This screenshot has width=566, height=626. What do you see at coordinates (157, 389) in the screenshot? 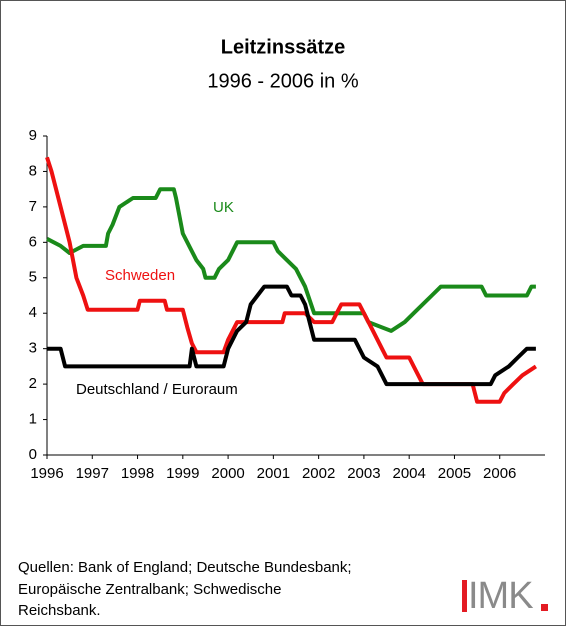
I see `series-label: Deutschland / Euroraum` at bounding box center [157, 389].